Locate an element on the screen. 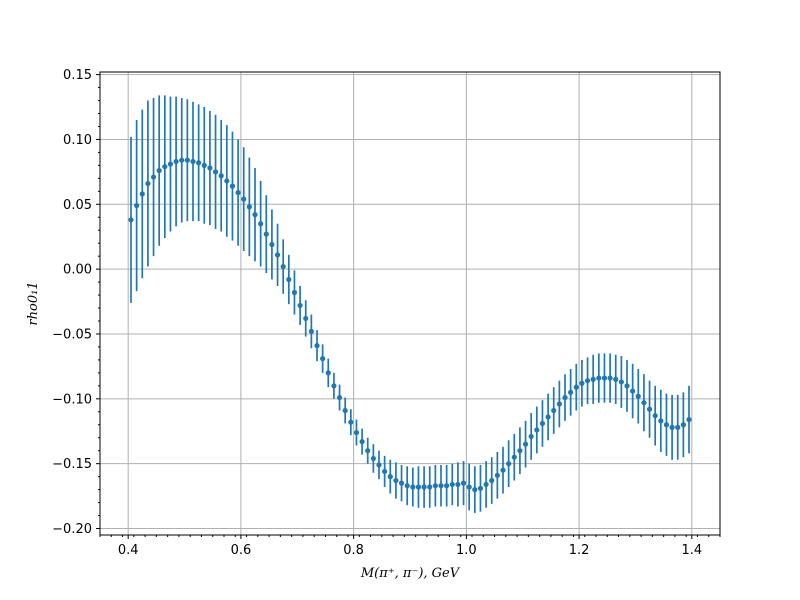  x-tick-label: 0.6 is located at coordinates (241, 550).